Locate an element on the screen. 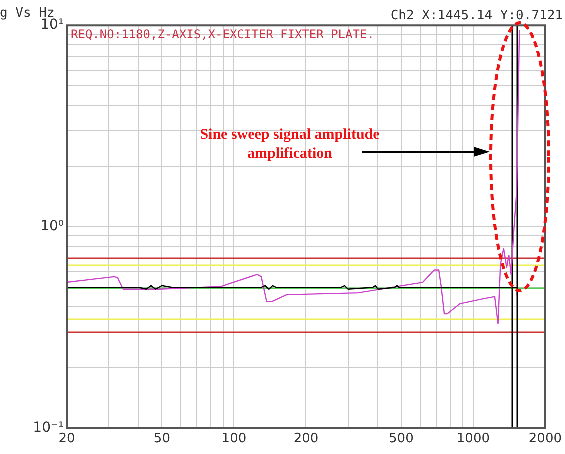  y-tick-label: 10⁰ is located at coordinates (52, 226).